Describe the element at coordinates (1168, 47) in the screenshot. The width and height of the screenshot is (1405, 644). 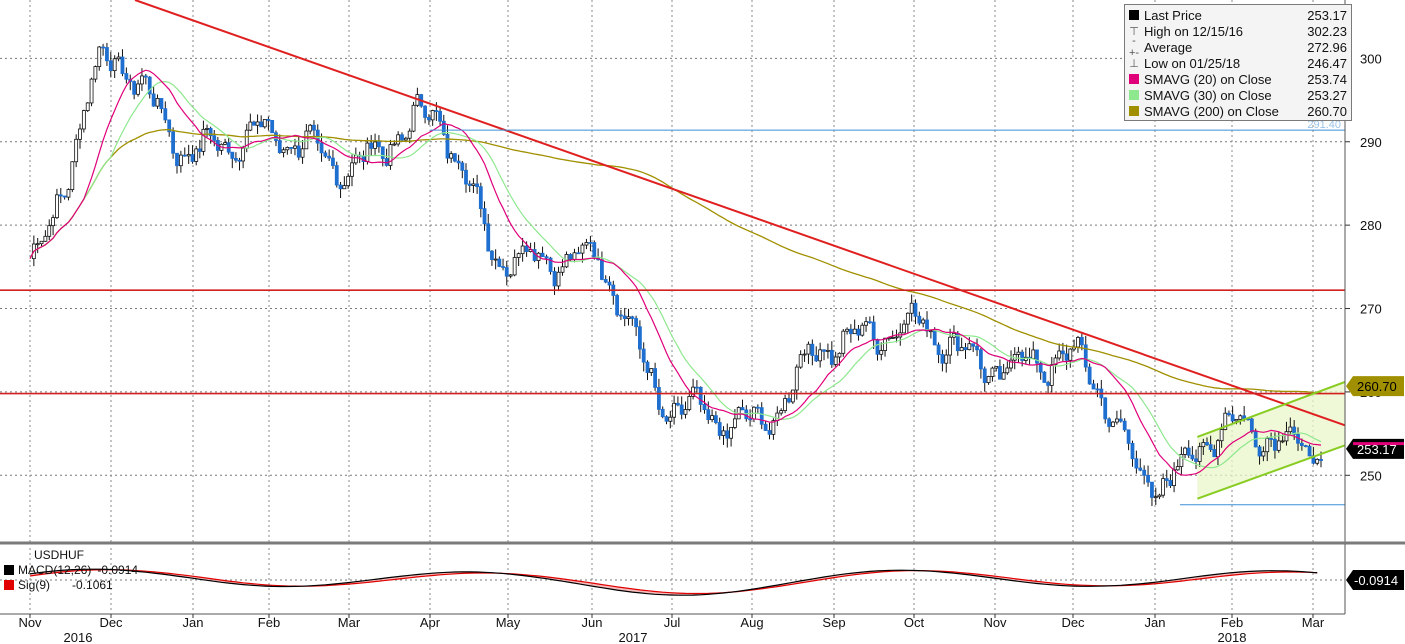
I see `legend-label: Average` at that location.